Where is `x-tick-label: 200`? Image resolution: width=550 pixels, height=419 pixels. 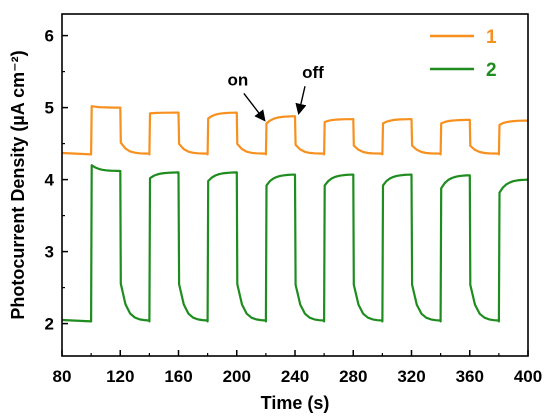 x-tick-label: 200 is located at coordinates (237, 376).